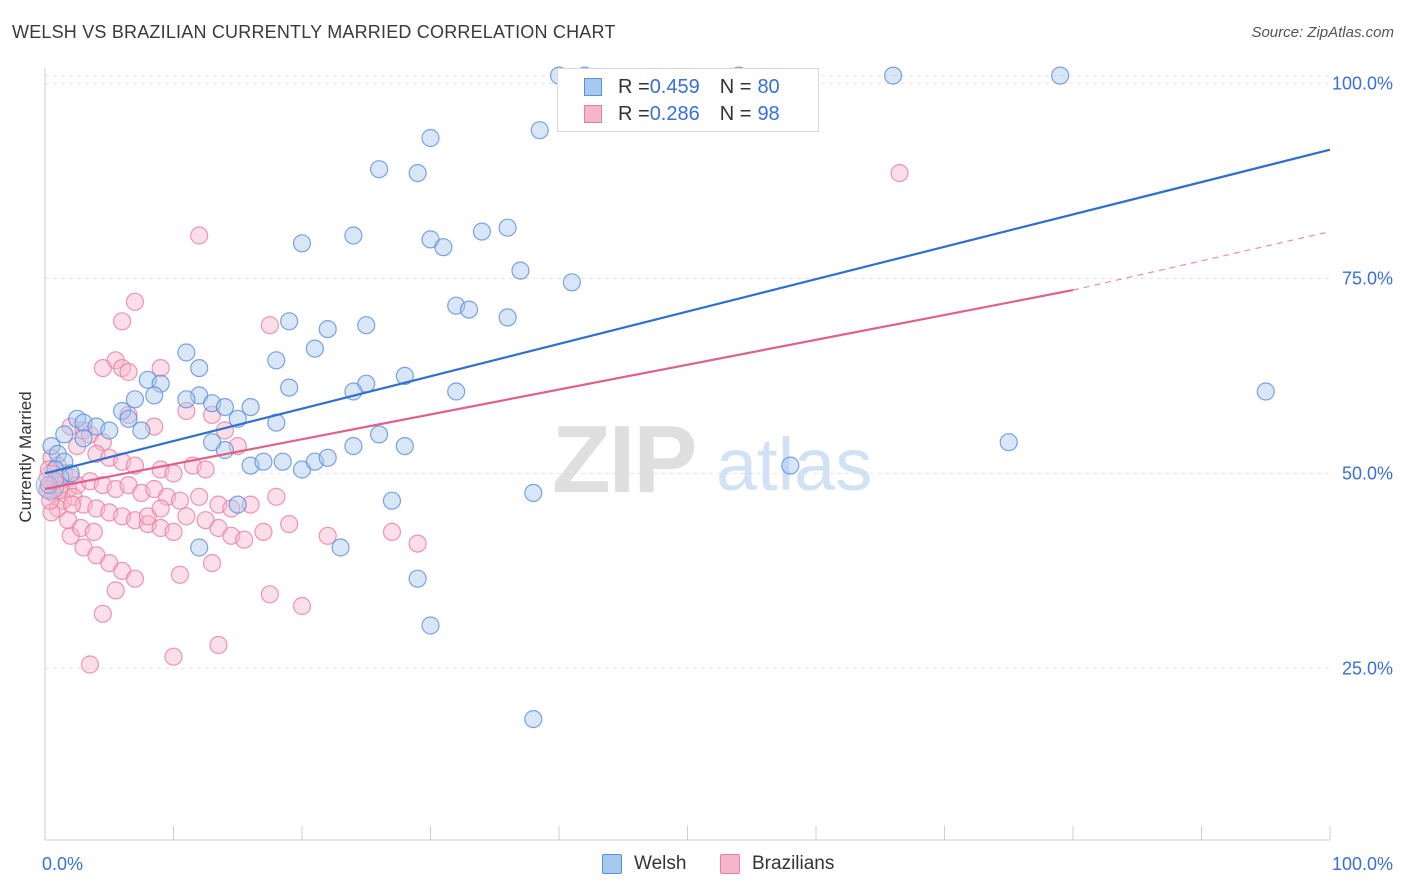 The height and width of the screenshot is (892, 1406). Describe the element at coordinates (1322, 32) in the screenshot. I see `source-label: Source: ZipAtlas.com` at that location.